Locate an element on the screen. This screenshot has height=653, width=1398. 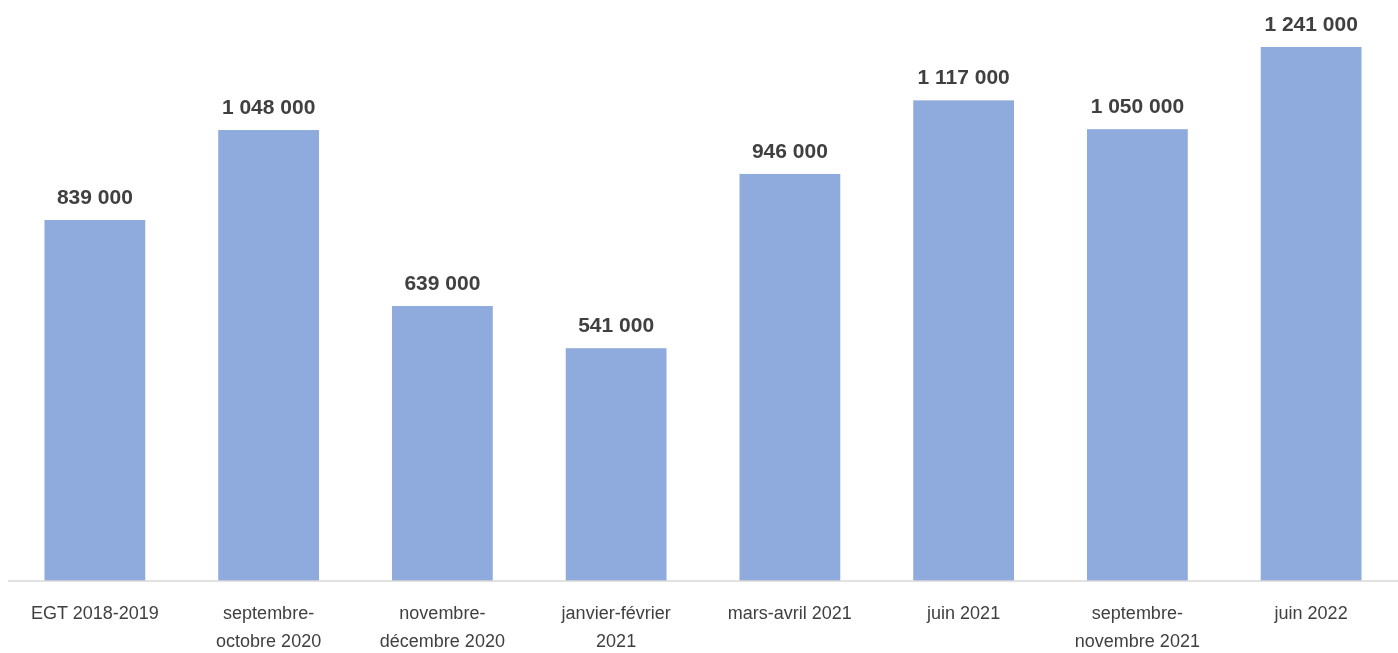
x-tick-label: mars-avril 2021 is located at coordinates (789, 613).